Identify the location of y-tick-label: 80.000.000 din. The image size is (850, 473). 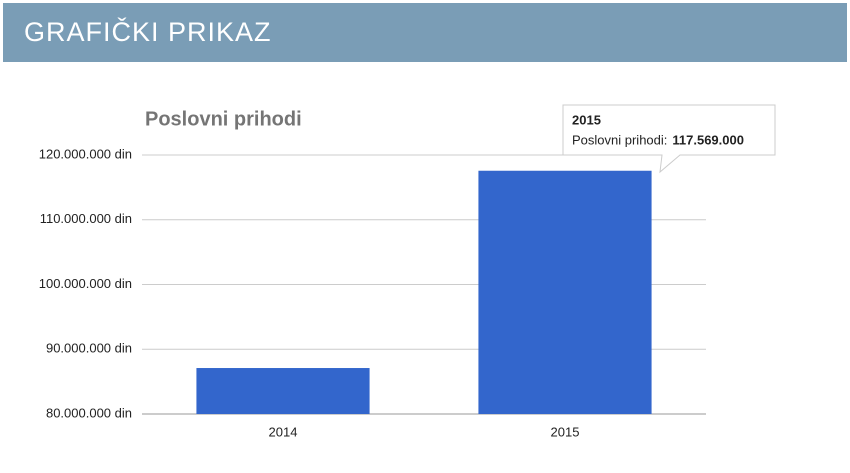
(89, 412).